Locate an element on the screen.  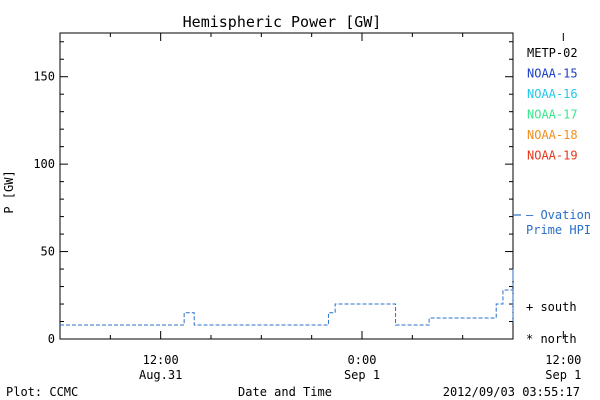
legend-entry: NOAA-18 is located at coordinates (552, 135).